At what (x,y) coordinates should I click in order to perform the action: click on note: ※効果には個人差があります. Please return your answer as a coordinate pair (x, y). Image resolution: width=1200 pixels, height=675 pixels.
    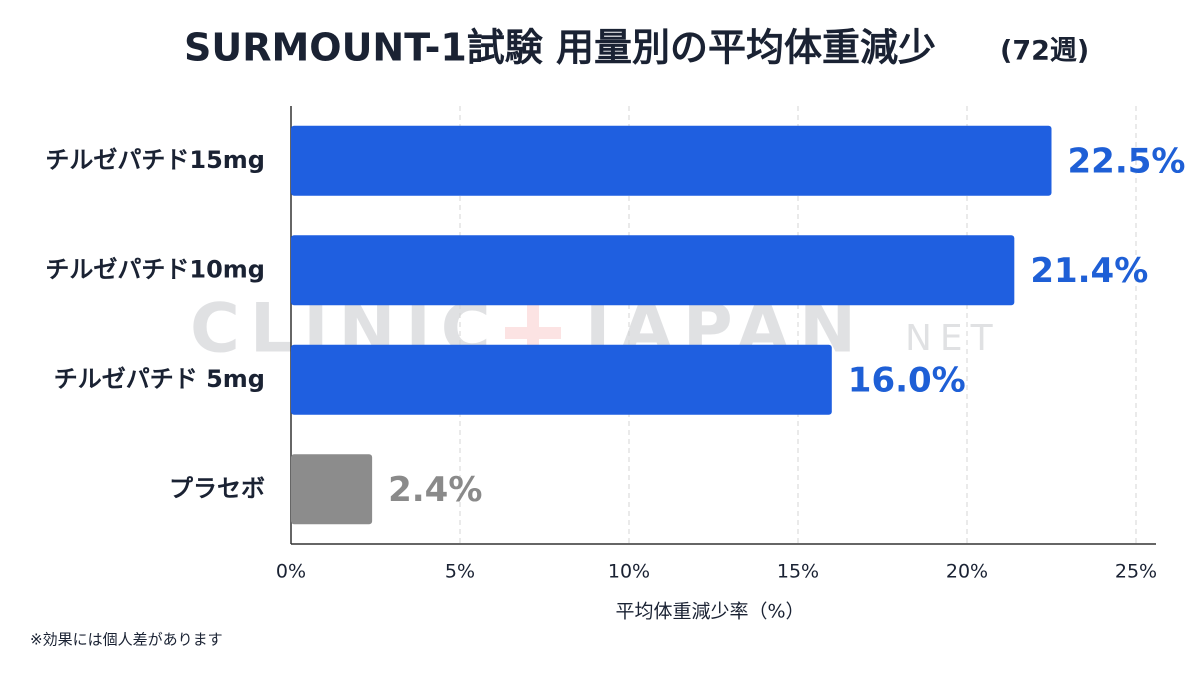
    Looking at the image, I should click on (126, 640).